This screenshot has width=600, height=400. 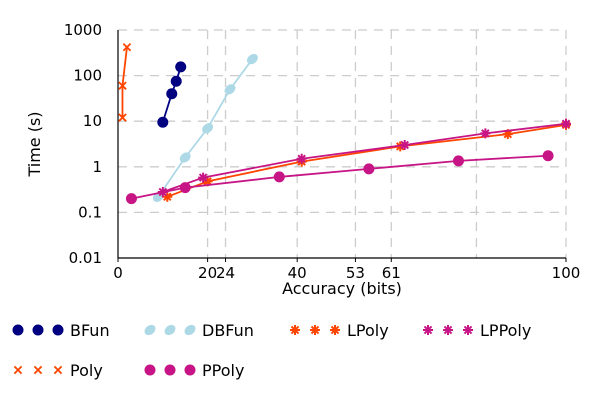 What do you see at coordinates (118, 273) in the screenshot?
I see `x-tick-label: 0` at bounding box center [118, 273].